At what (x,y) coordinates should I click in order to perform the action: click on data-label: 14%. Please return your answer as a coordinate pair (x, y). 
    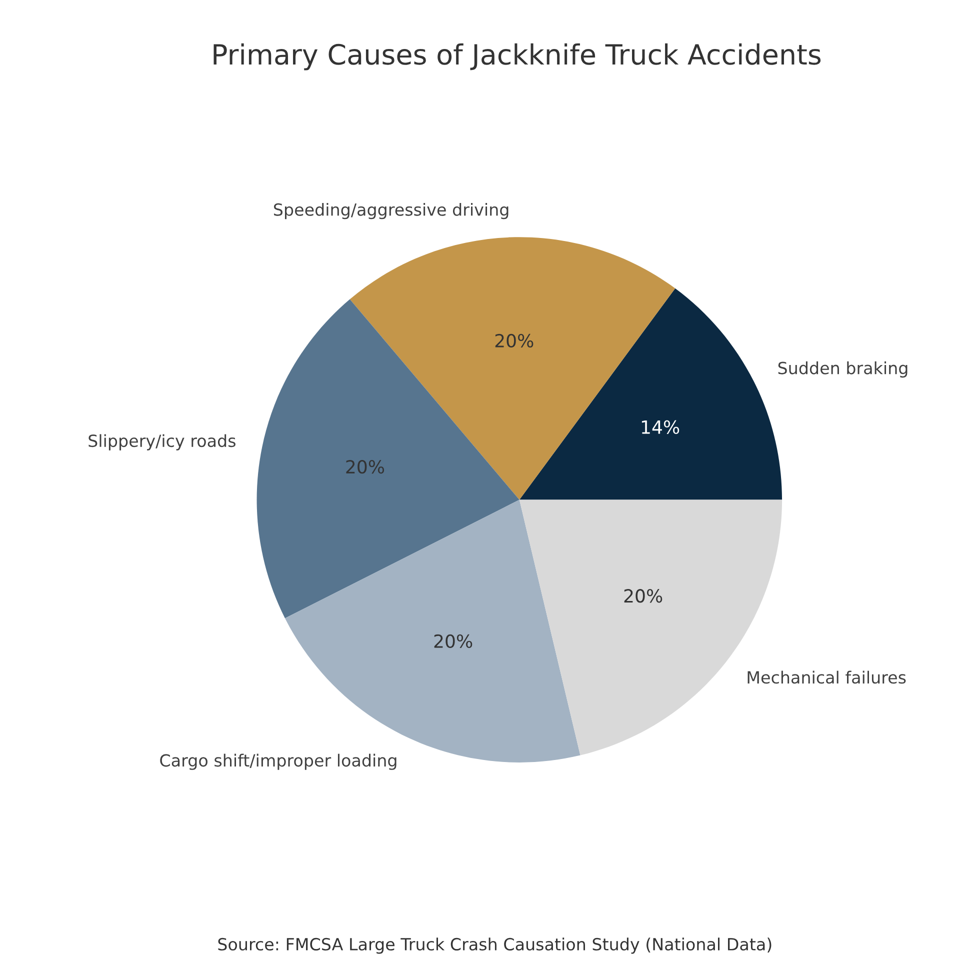
    Looking at the image, I should click on (661, 427).